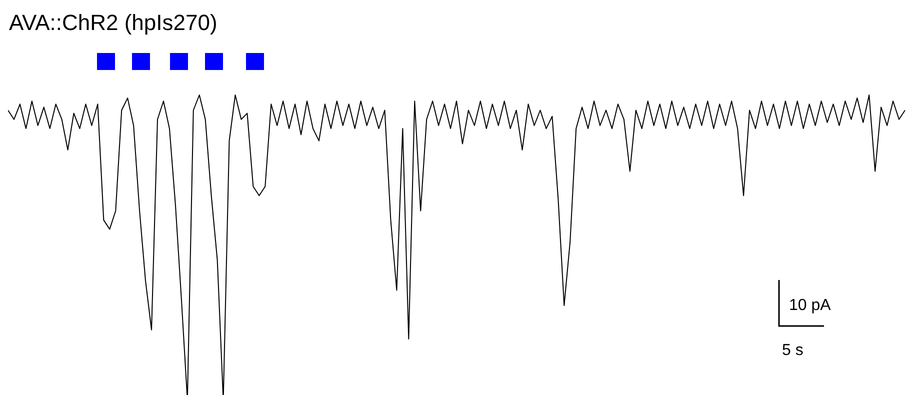  Describe the element at coordinates (113, 22) in the screenshot. I see `chart-title: AVA::ChR2 (hpIs270)` at that location.